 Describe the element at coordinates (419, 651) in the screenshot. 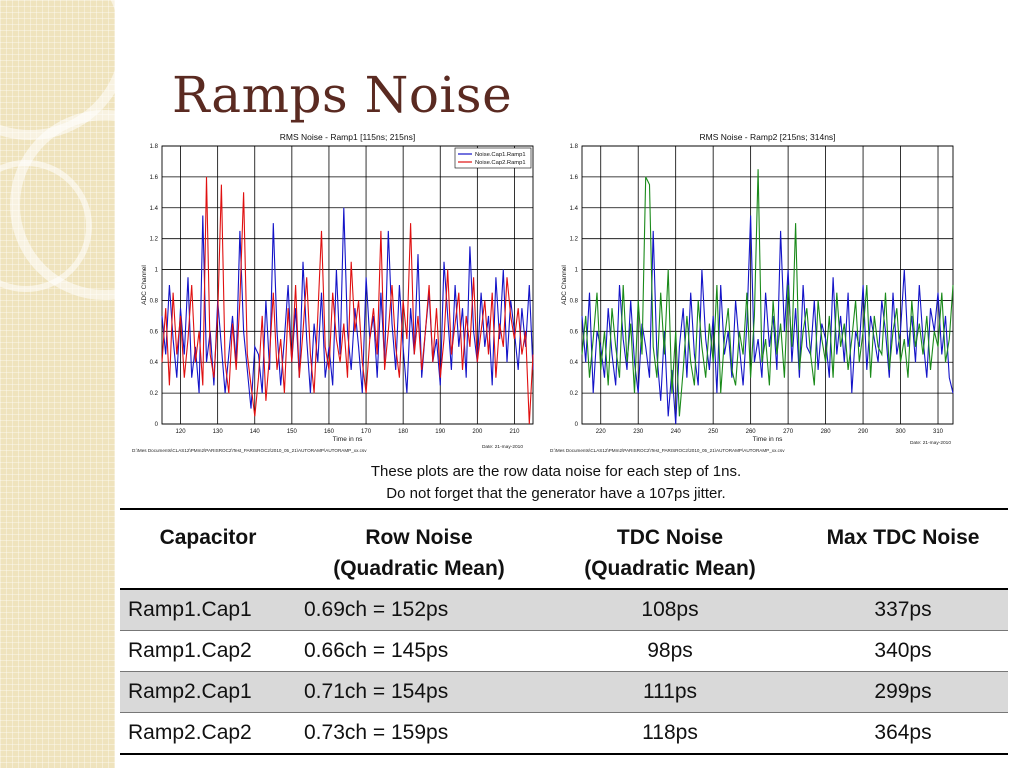

I see `table-cell-row-noise: 0.66ch = 145ps` at that location.